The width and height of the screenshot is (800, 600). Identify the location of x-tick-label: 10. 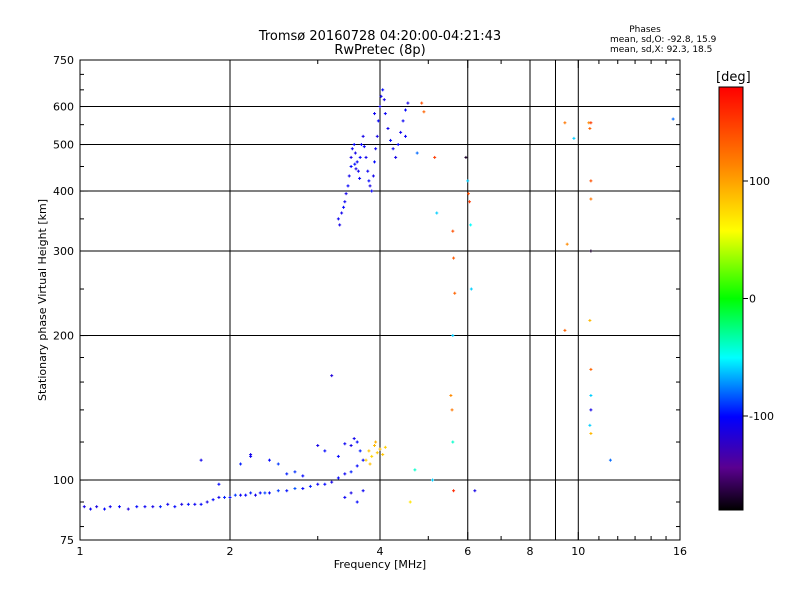
(578, 551).